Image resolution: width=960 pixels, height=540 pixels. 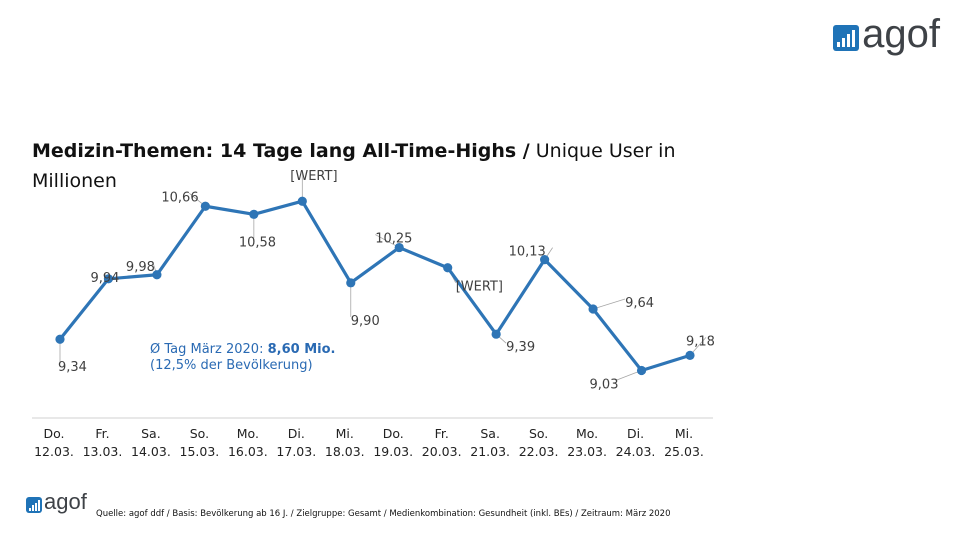 I want to click on logo-text: agof, so click(x=901, y=34).